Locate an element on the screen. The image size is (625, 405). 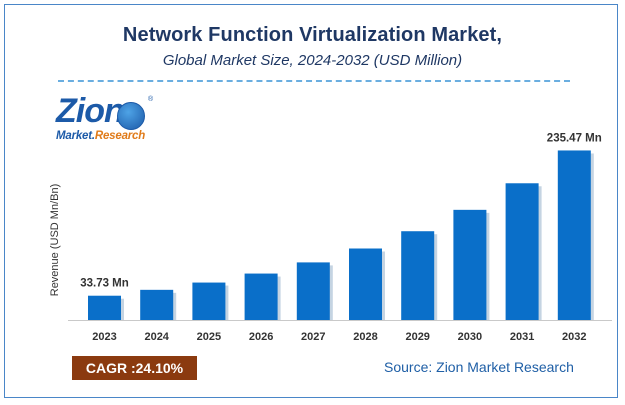
bar-2026 is located at coordinates (261, 296).